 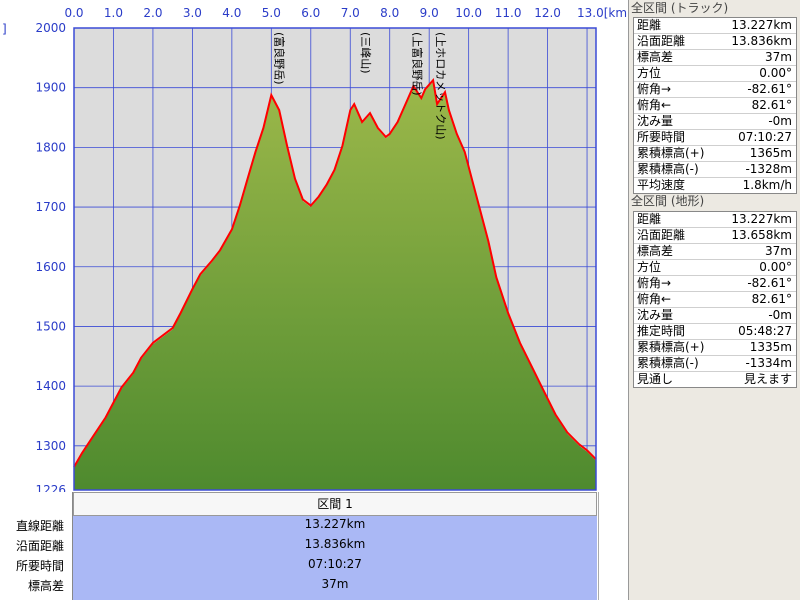 I want to click on value-required-time: 07:10:27, so click(x=335, y=564).